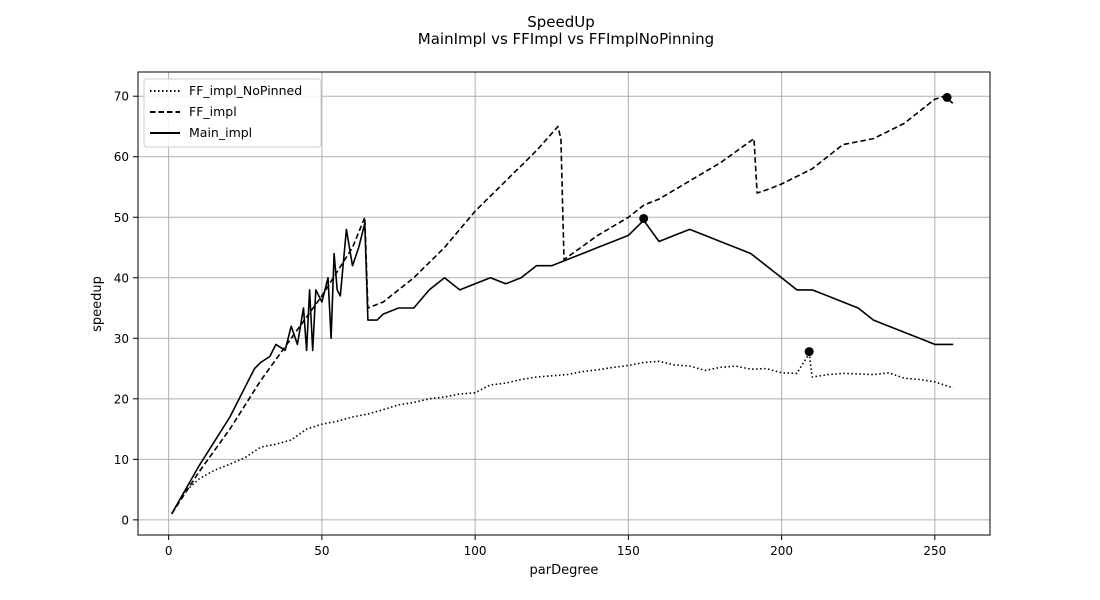 This screenshot has width=1100, height=600. Describe the element at coordinates (321, 551) in the screenshot. I see `x-tick-label: 50` at that location.